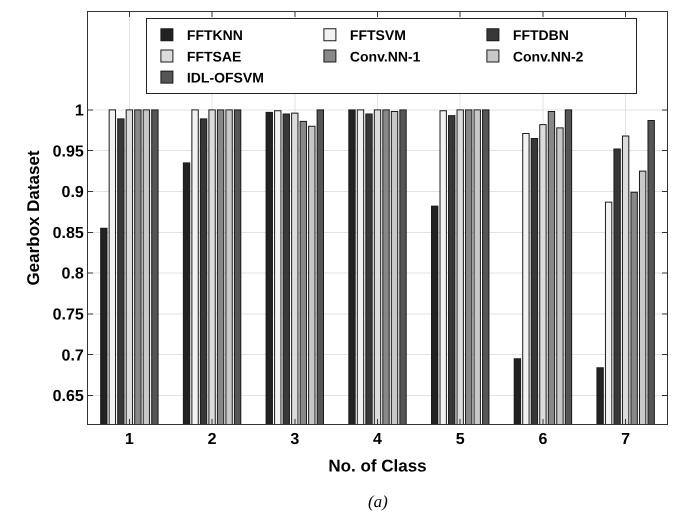  Describe the element at coordinates (460, 439) in the screenshot. I see `x-tick-label: 5` at that location.